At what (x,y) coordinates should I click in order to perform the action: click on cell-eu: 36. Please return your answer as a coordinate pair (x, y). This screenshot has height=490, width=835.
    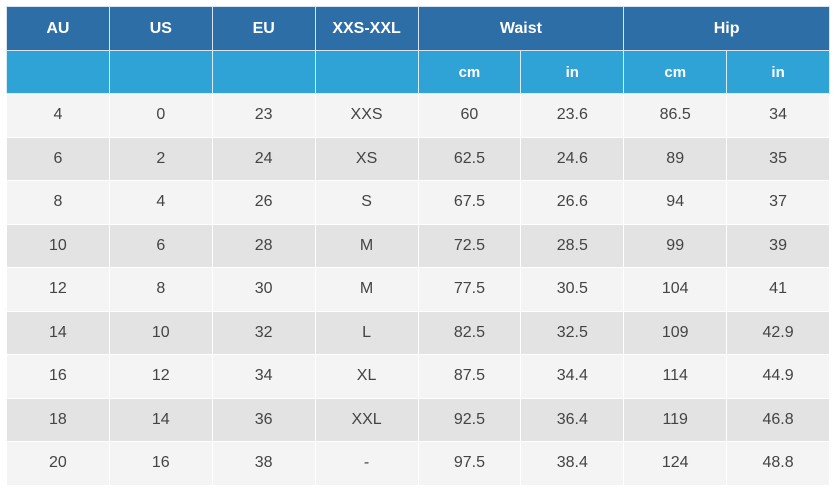
    Looking at the image, I should click on (263, 419).